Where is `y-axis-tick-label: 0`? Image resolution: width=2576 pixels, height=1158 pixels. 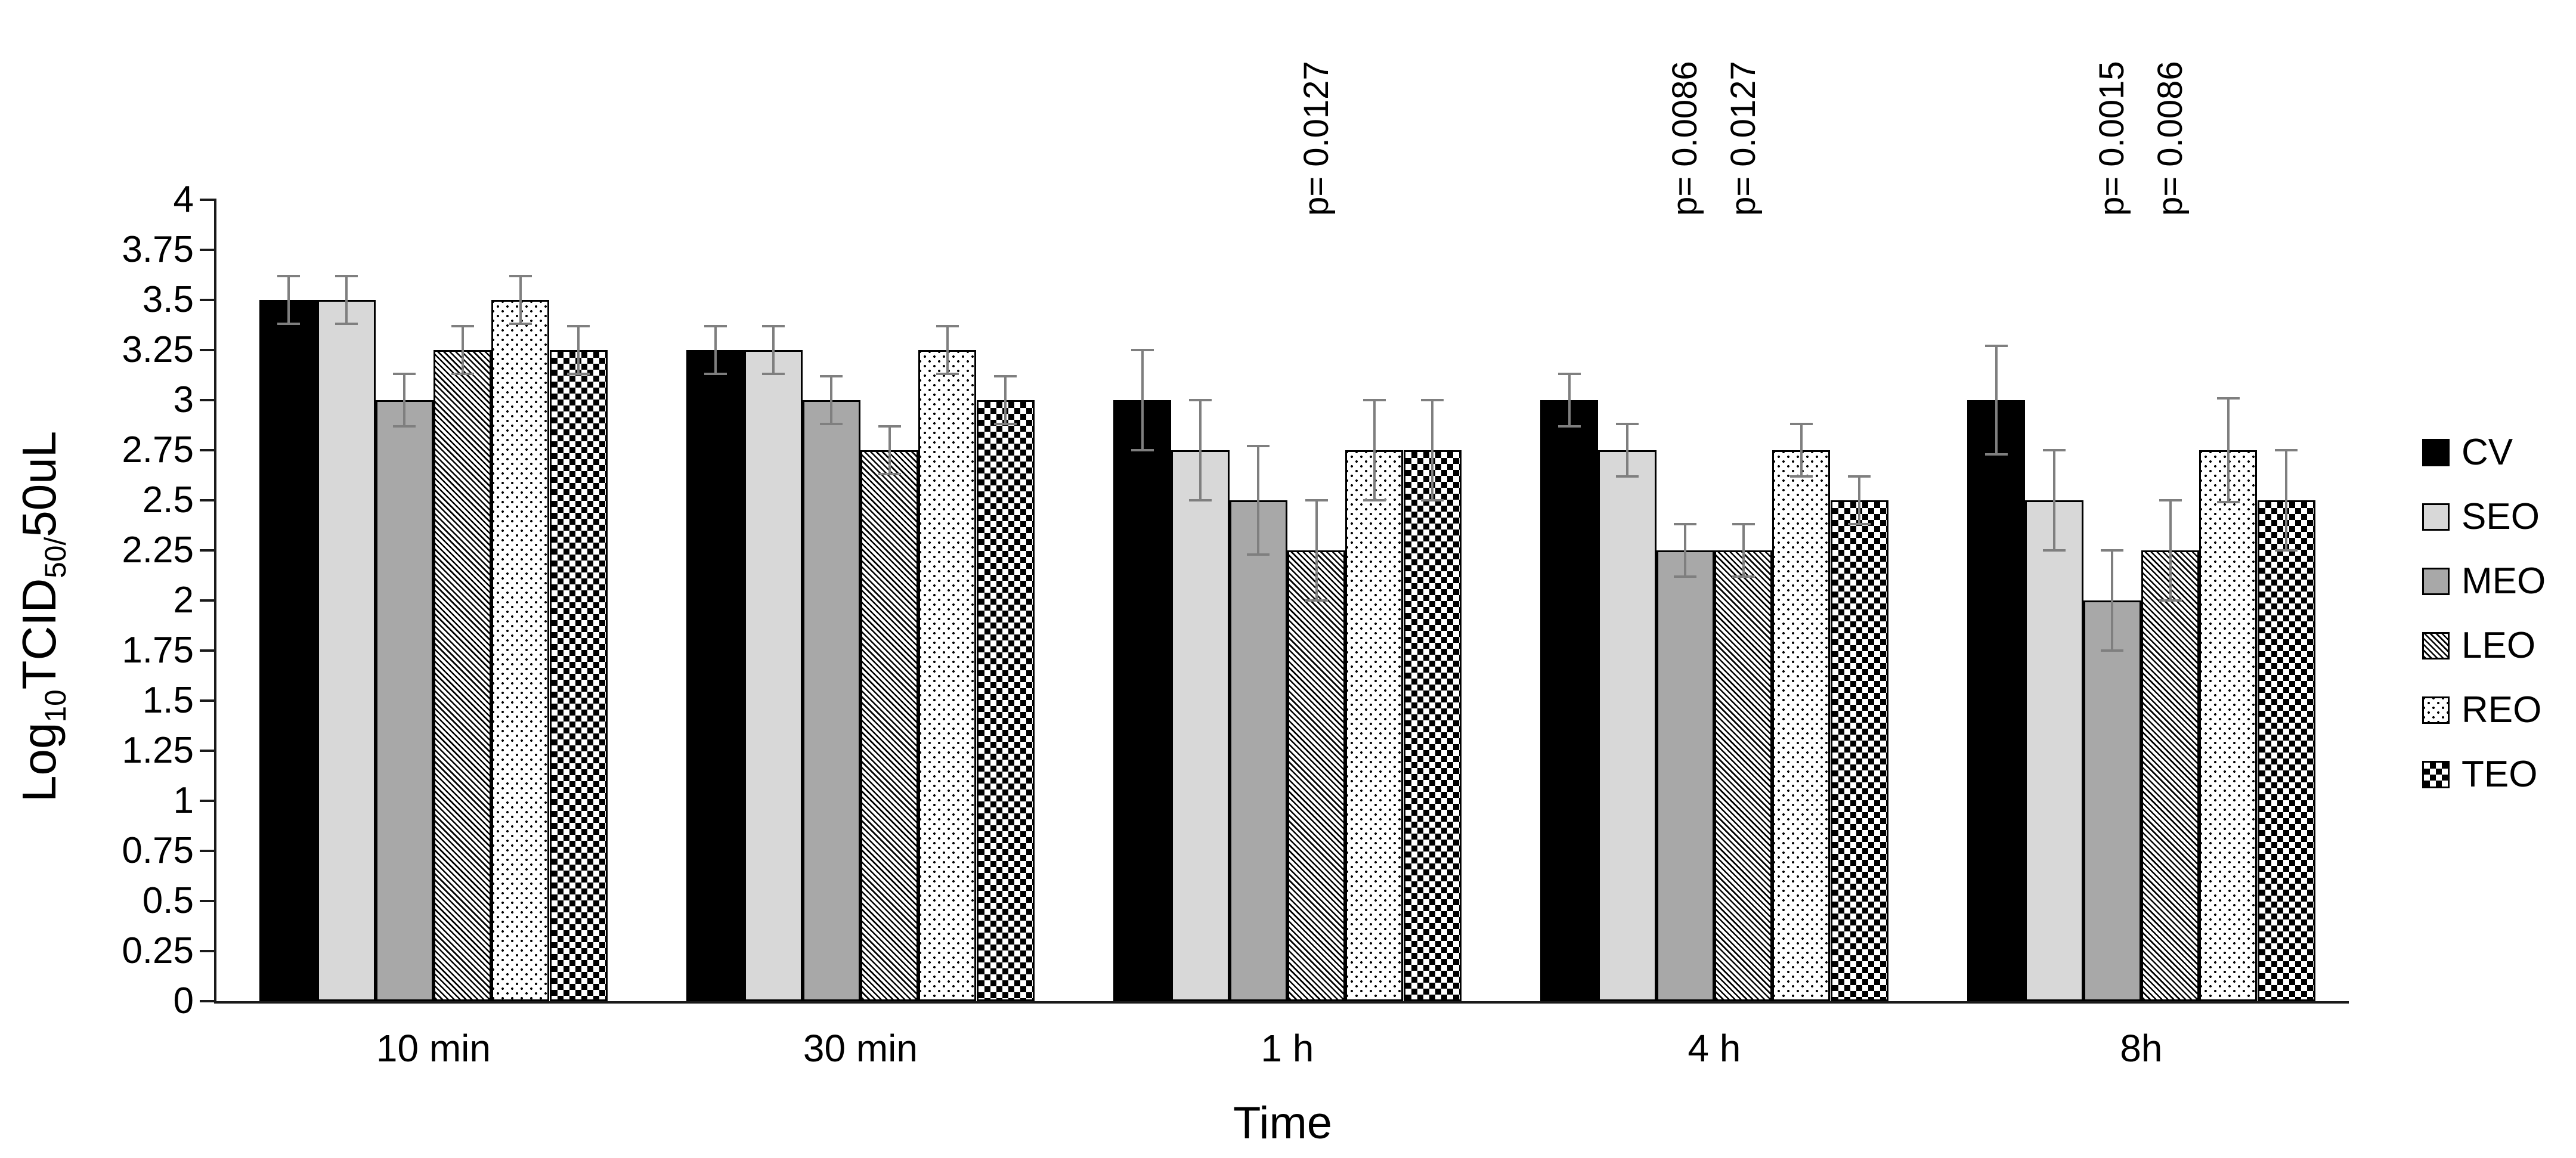 y-axis-tick-label: 0 is located at coordinates (183, 1001).